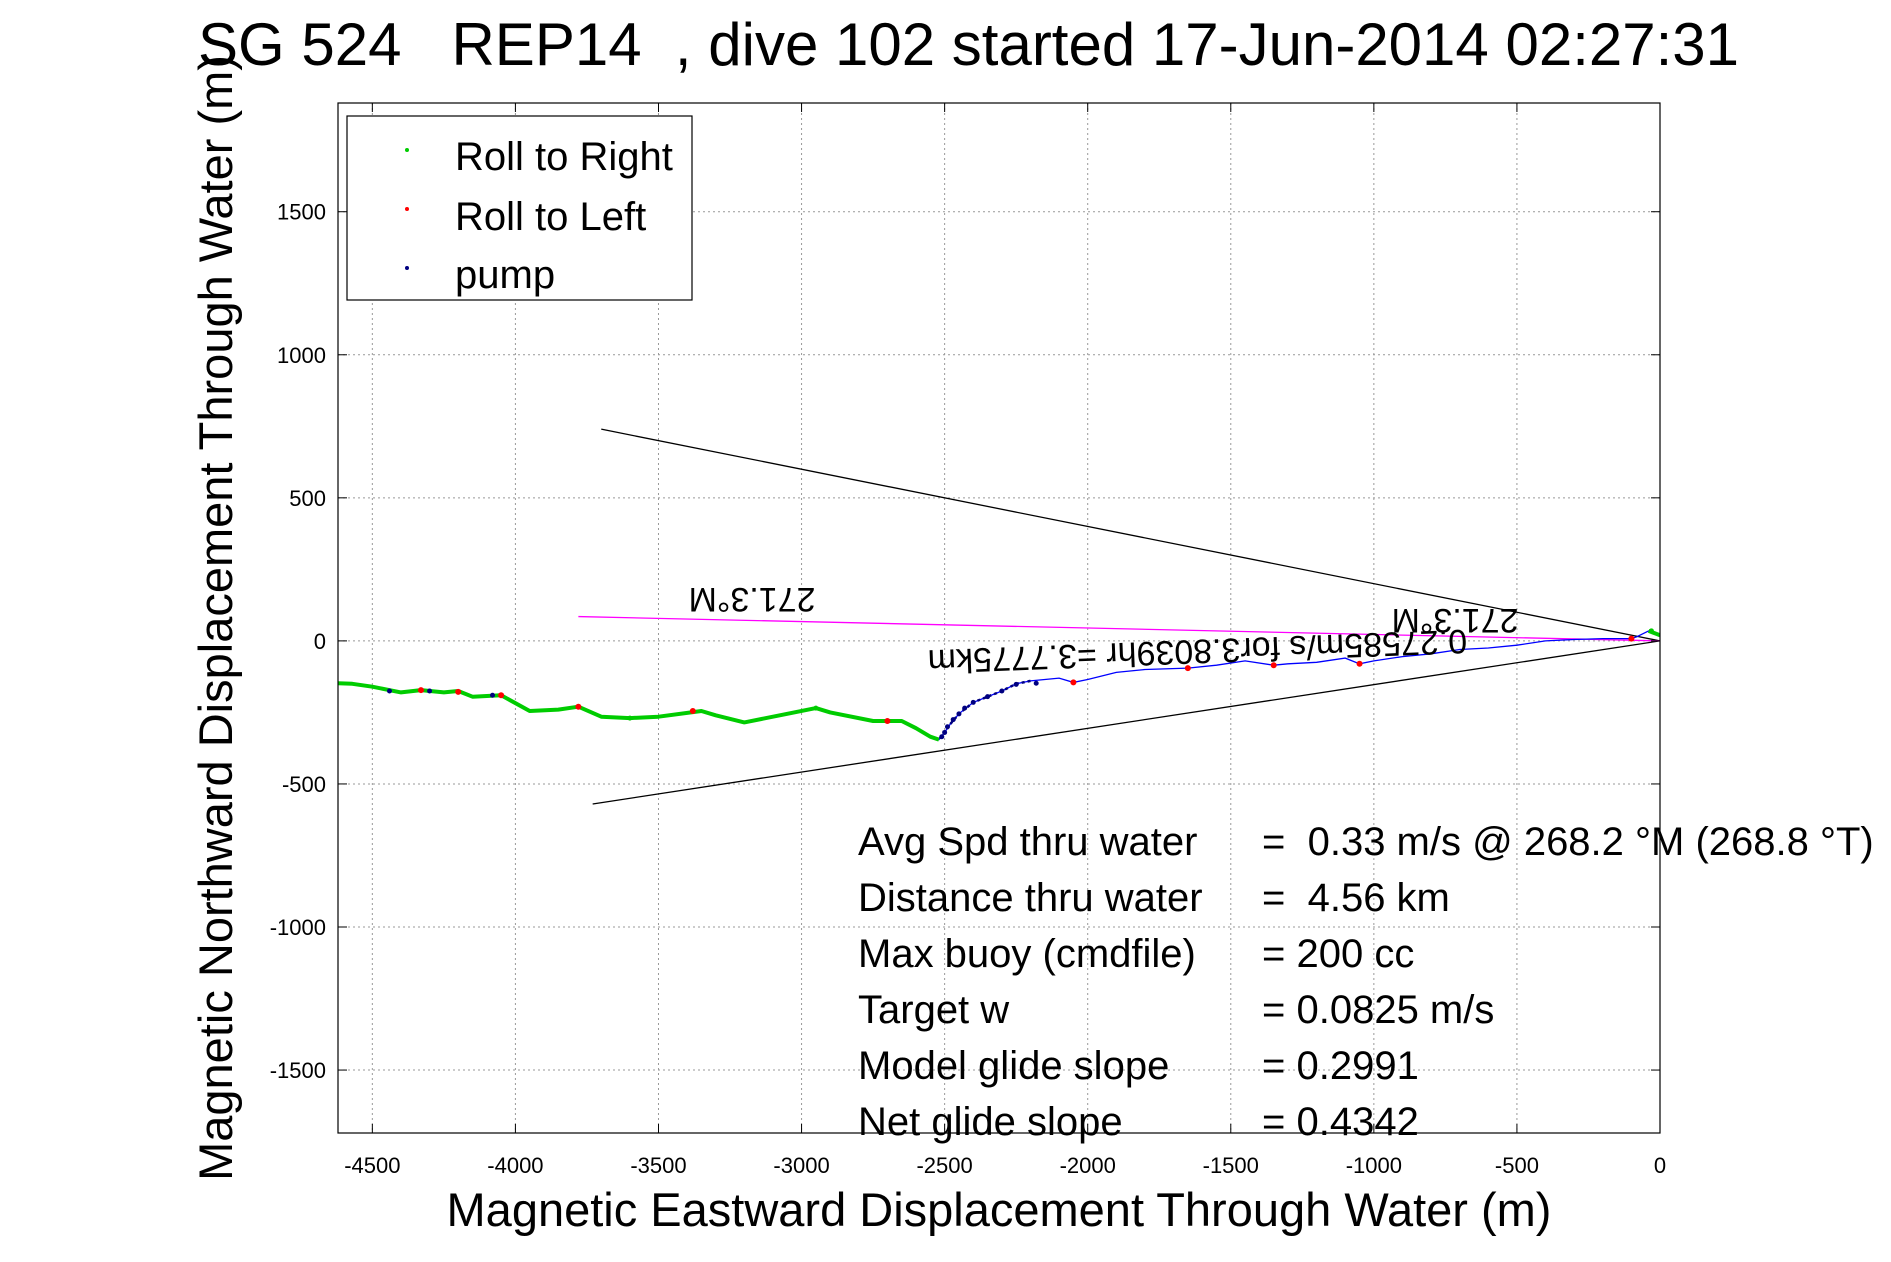 This screenshot has height=1262, width=1891. I want to click on legend-box, so click(519, 208).